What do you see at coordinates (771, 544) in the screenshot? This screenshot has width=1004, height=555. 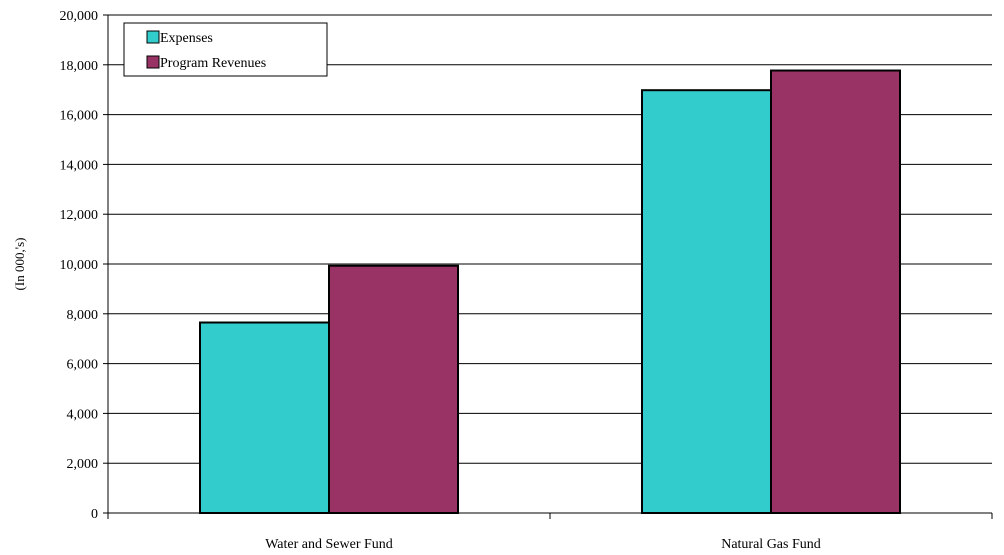 I see `x-tick-label: Natural Gas Fund` at bounding box center [771, 544].